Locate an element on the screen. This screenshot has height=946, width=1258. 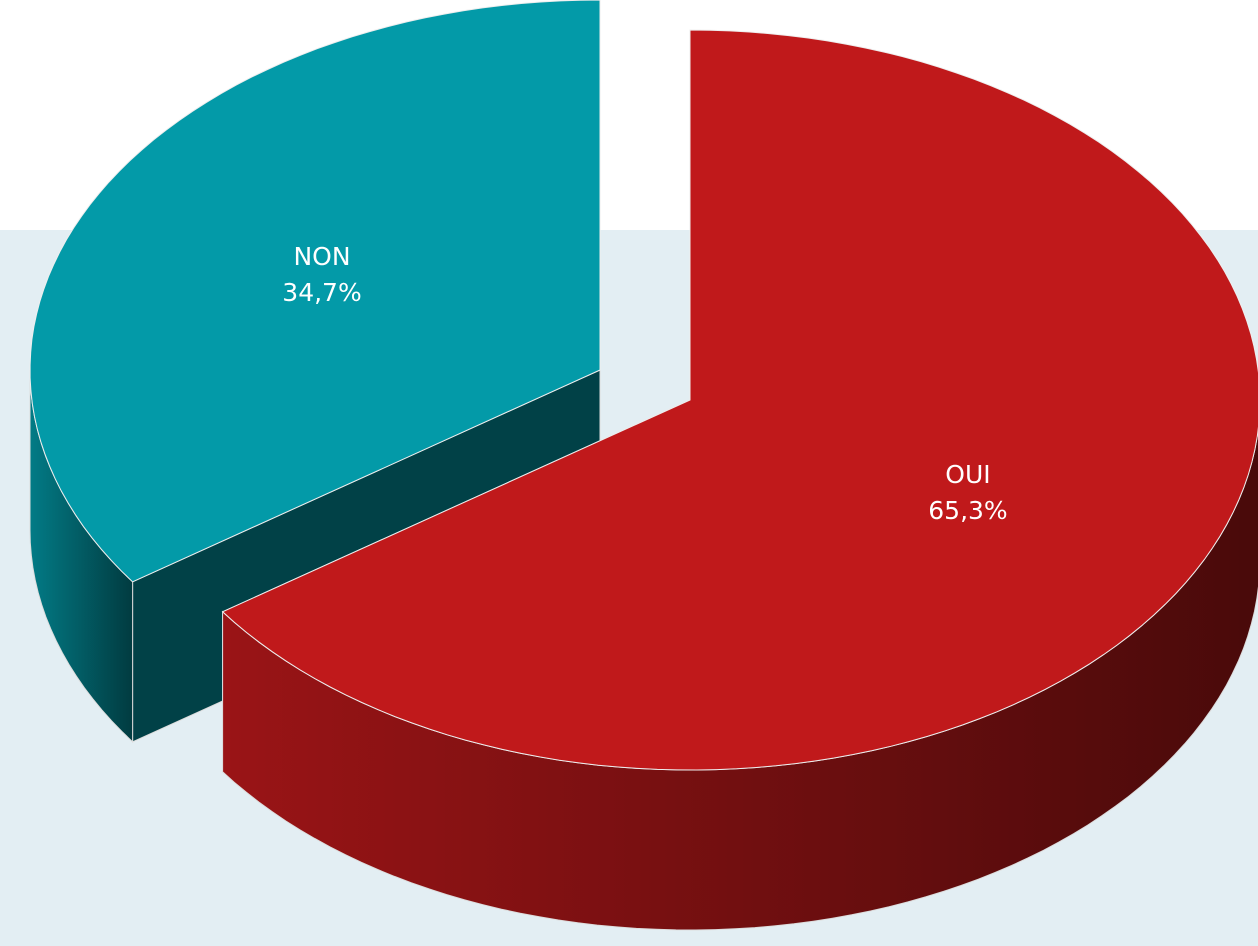
slice-label: OUI is located at coordinates (967, 474).